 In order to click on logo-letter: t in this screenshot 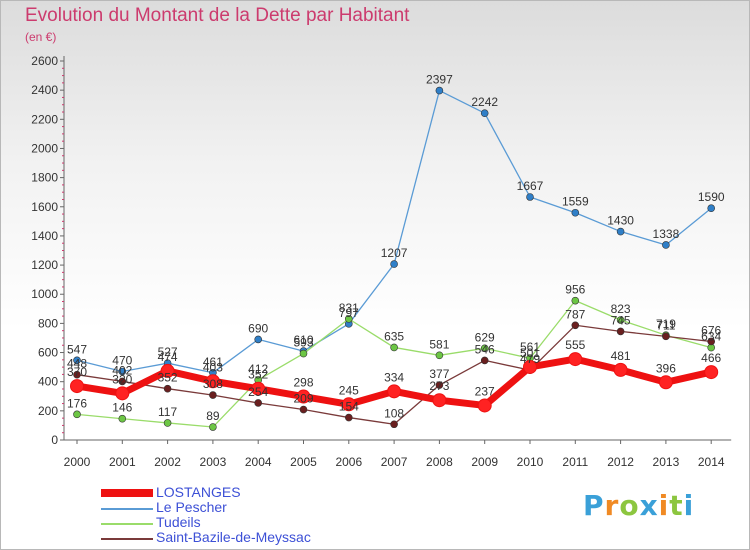, I will do `click(676, 505)`.